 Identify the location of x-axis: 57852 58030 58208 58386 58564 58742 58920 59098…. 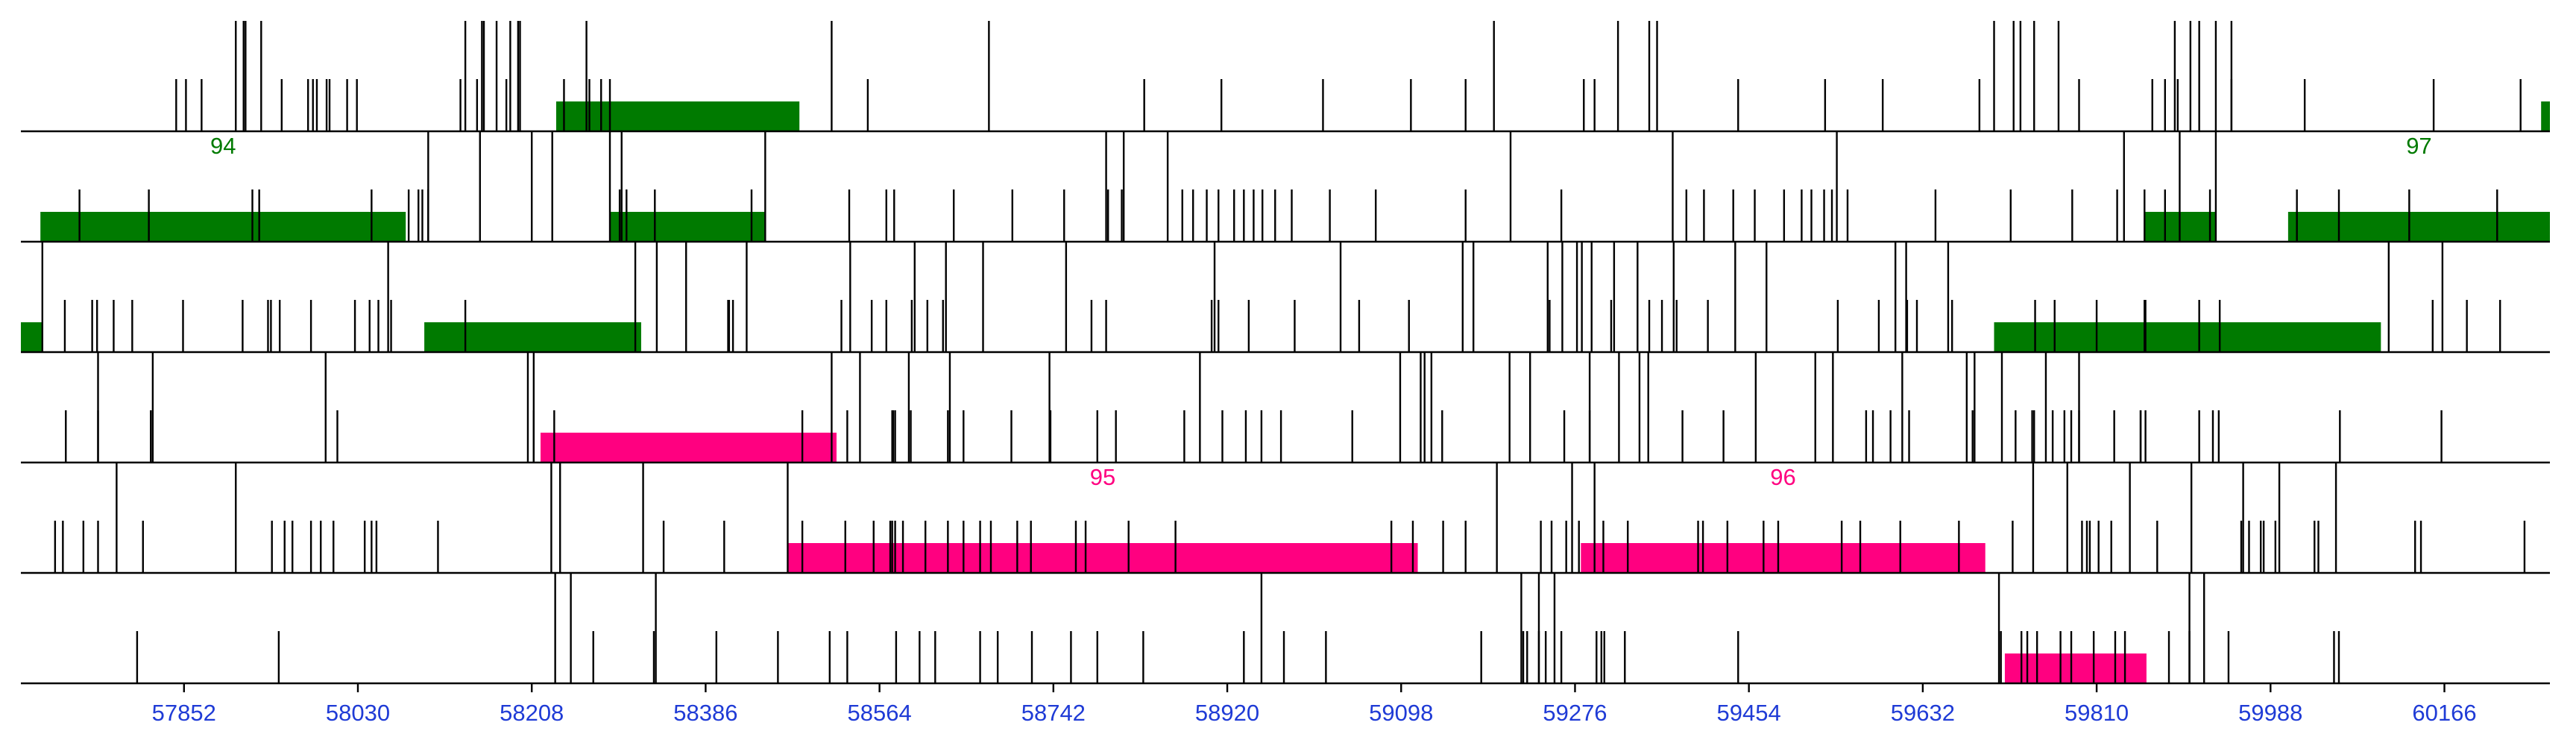
(1314, 704).